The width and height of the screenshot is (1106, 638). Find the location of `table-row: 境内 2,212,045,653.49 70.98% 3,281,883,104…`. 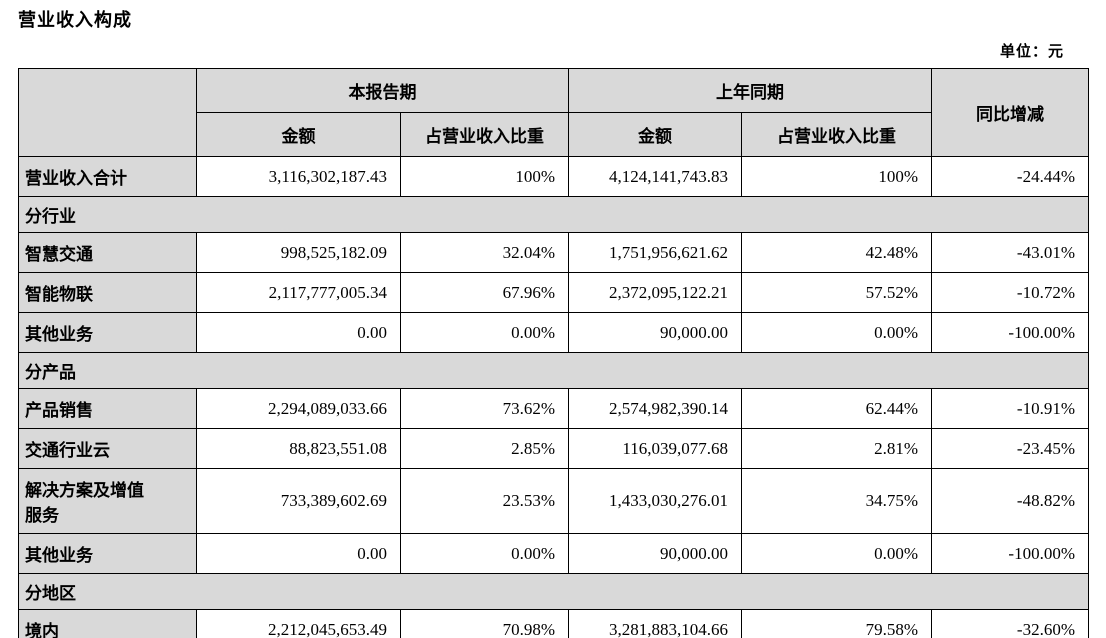

table-row: 境内 2,212,045,653.49 70.98% 3,281,883,104… is located at coordinates (553, 623).